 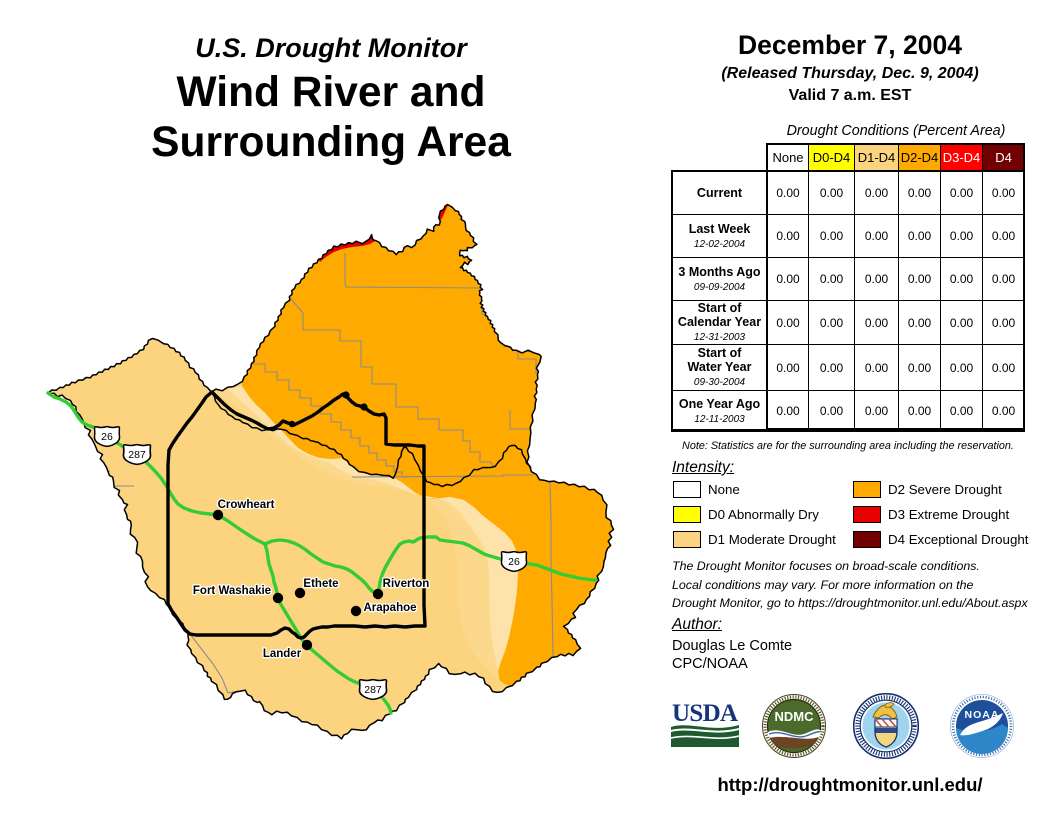 What do you see at coordinates (320, 584) in the screenshot?
I see `svg-text: Ethete` at bounding box center [320, 584].